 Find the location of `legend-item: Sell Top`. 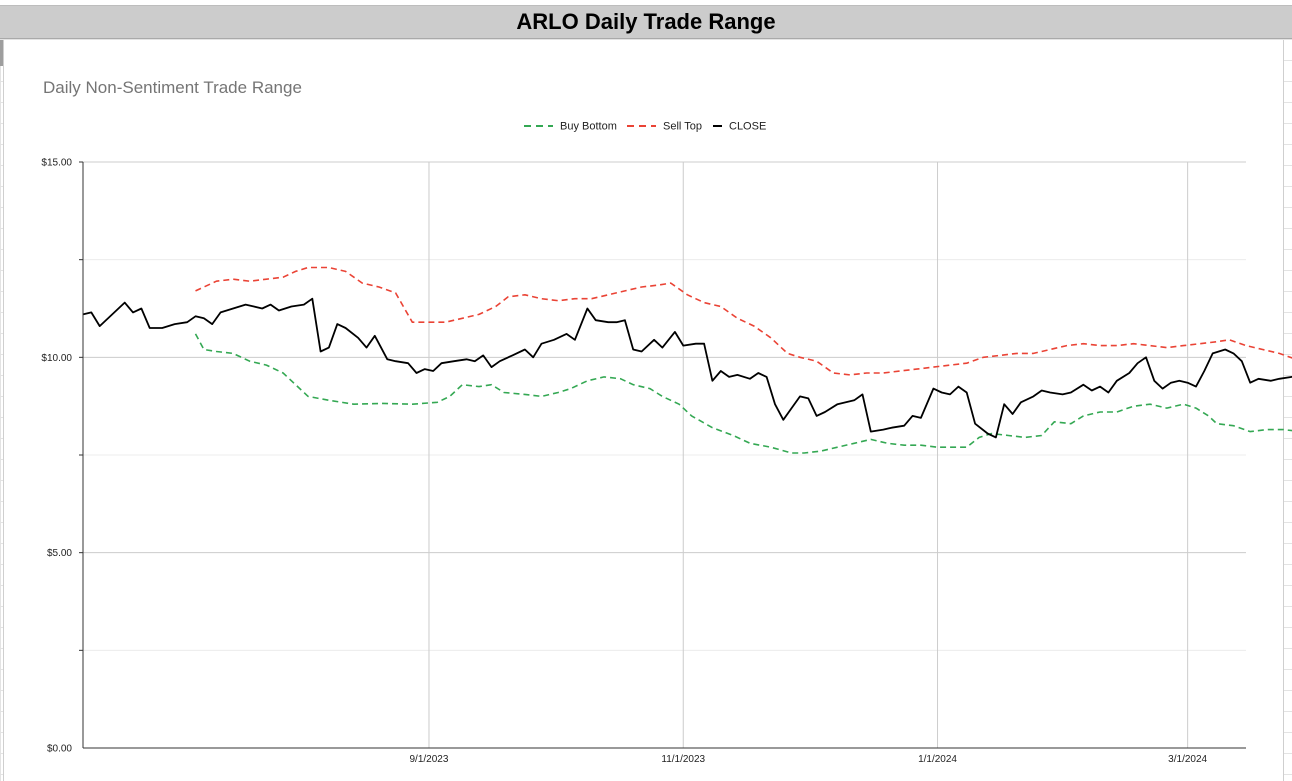

legend-item: Sell Top is located at coordinates (664, 127).